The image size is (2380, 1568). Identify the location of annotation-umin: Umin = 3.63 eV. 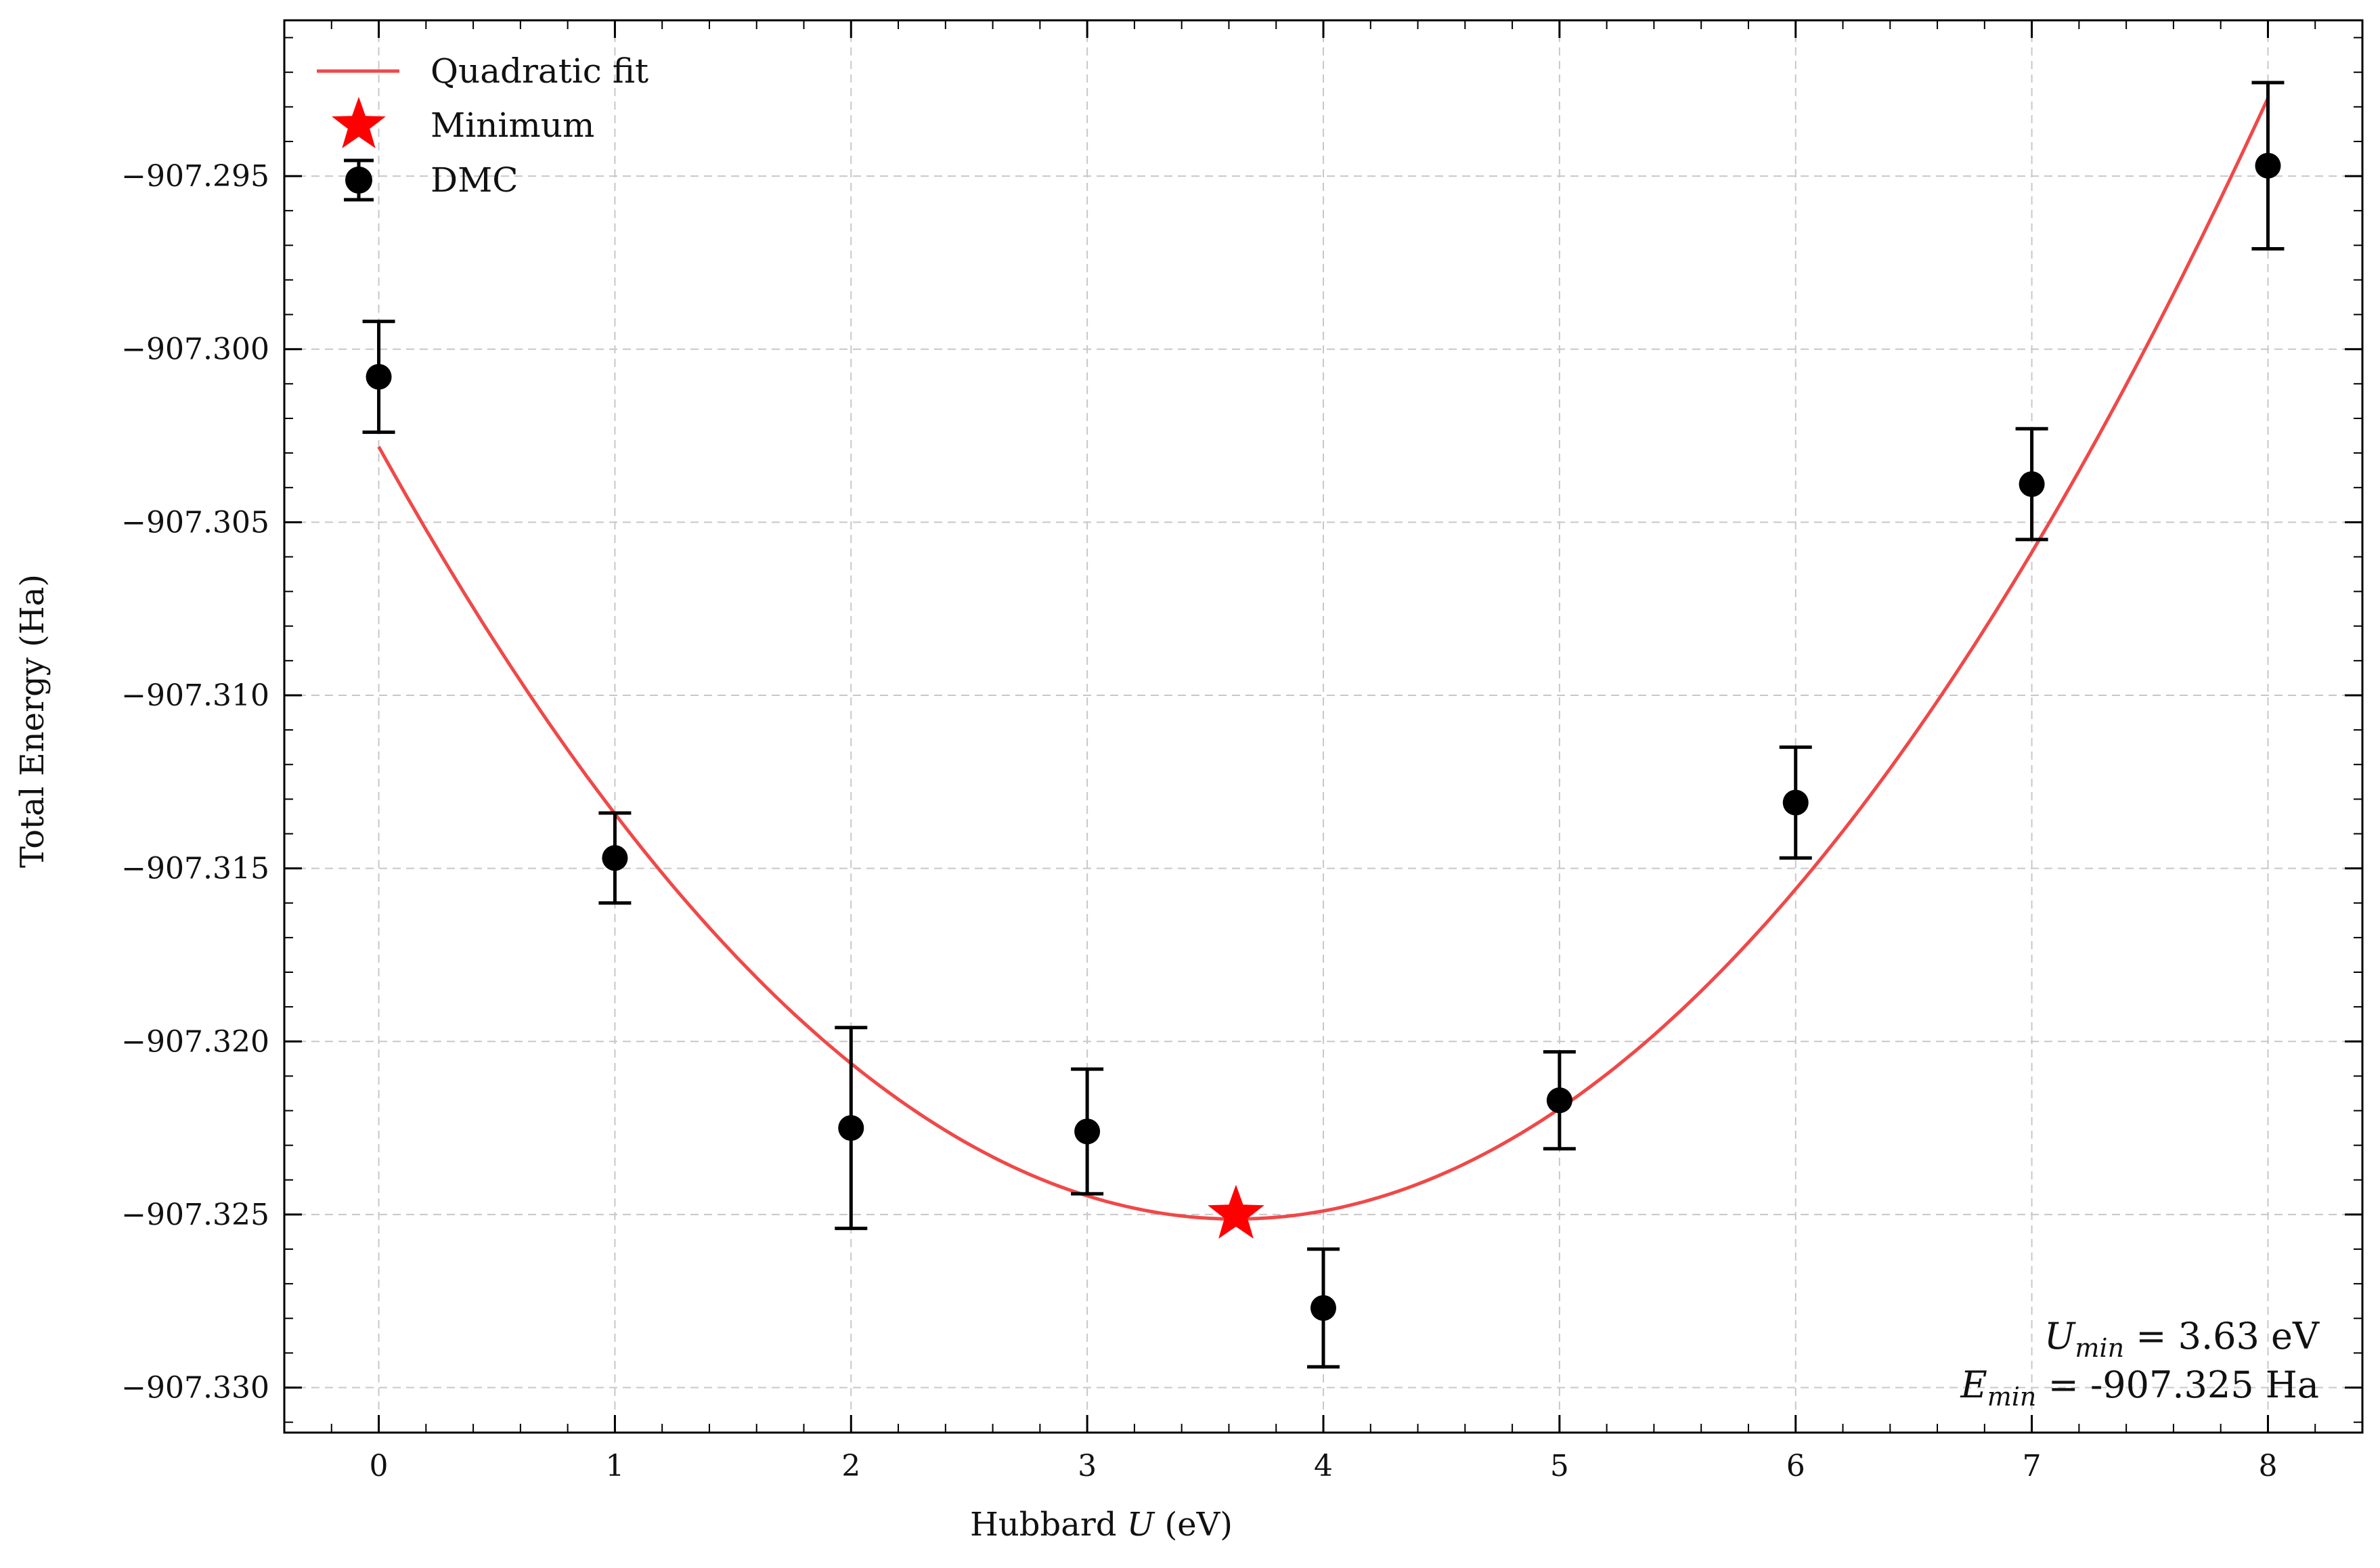
(2182, 1339).